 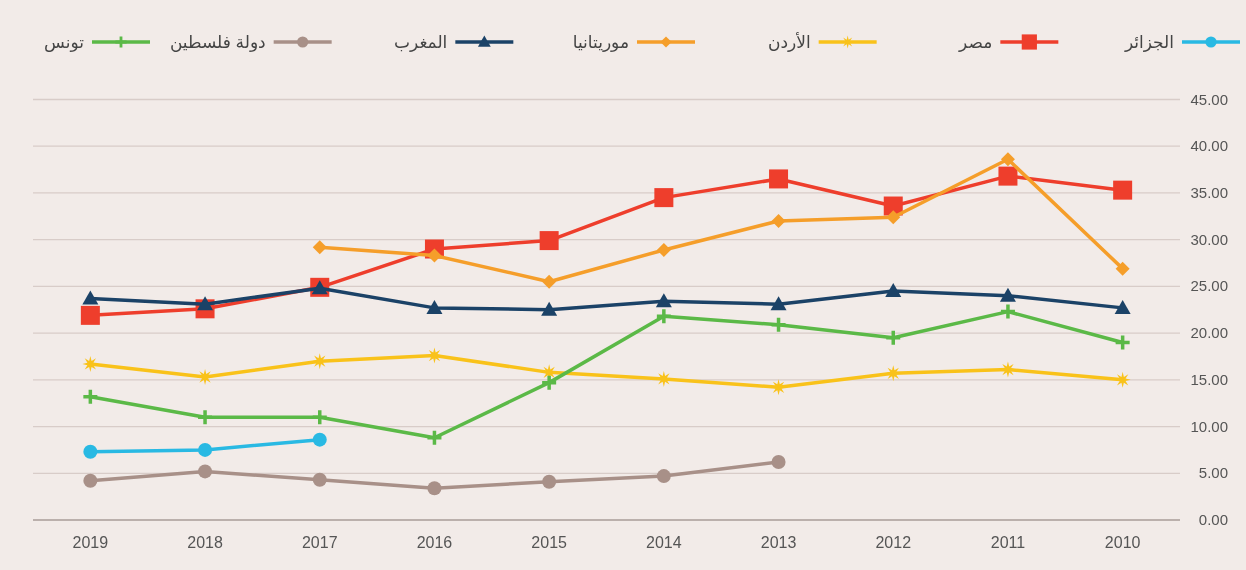 I want to click on x-tick-label: 2010, so click(x=1122, y=542).